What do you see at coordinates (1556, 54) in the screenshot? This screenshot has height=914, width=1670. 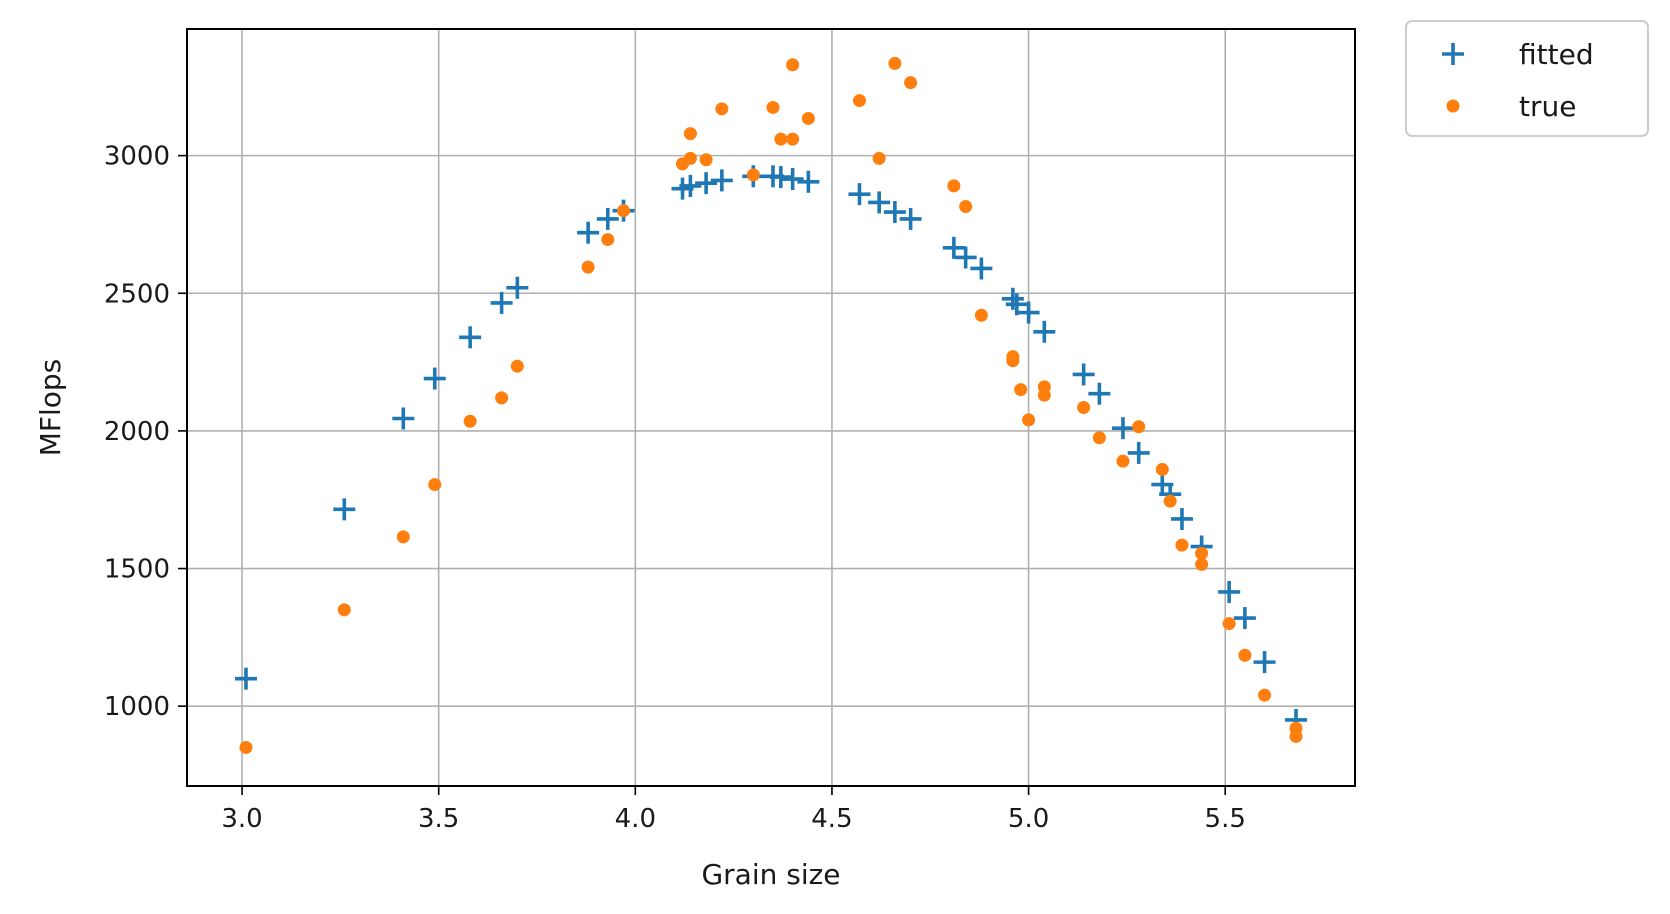 I see `legend-label-fitted: fitted` at bounding box center [1556, 54].